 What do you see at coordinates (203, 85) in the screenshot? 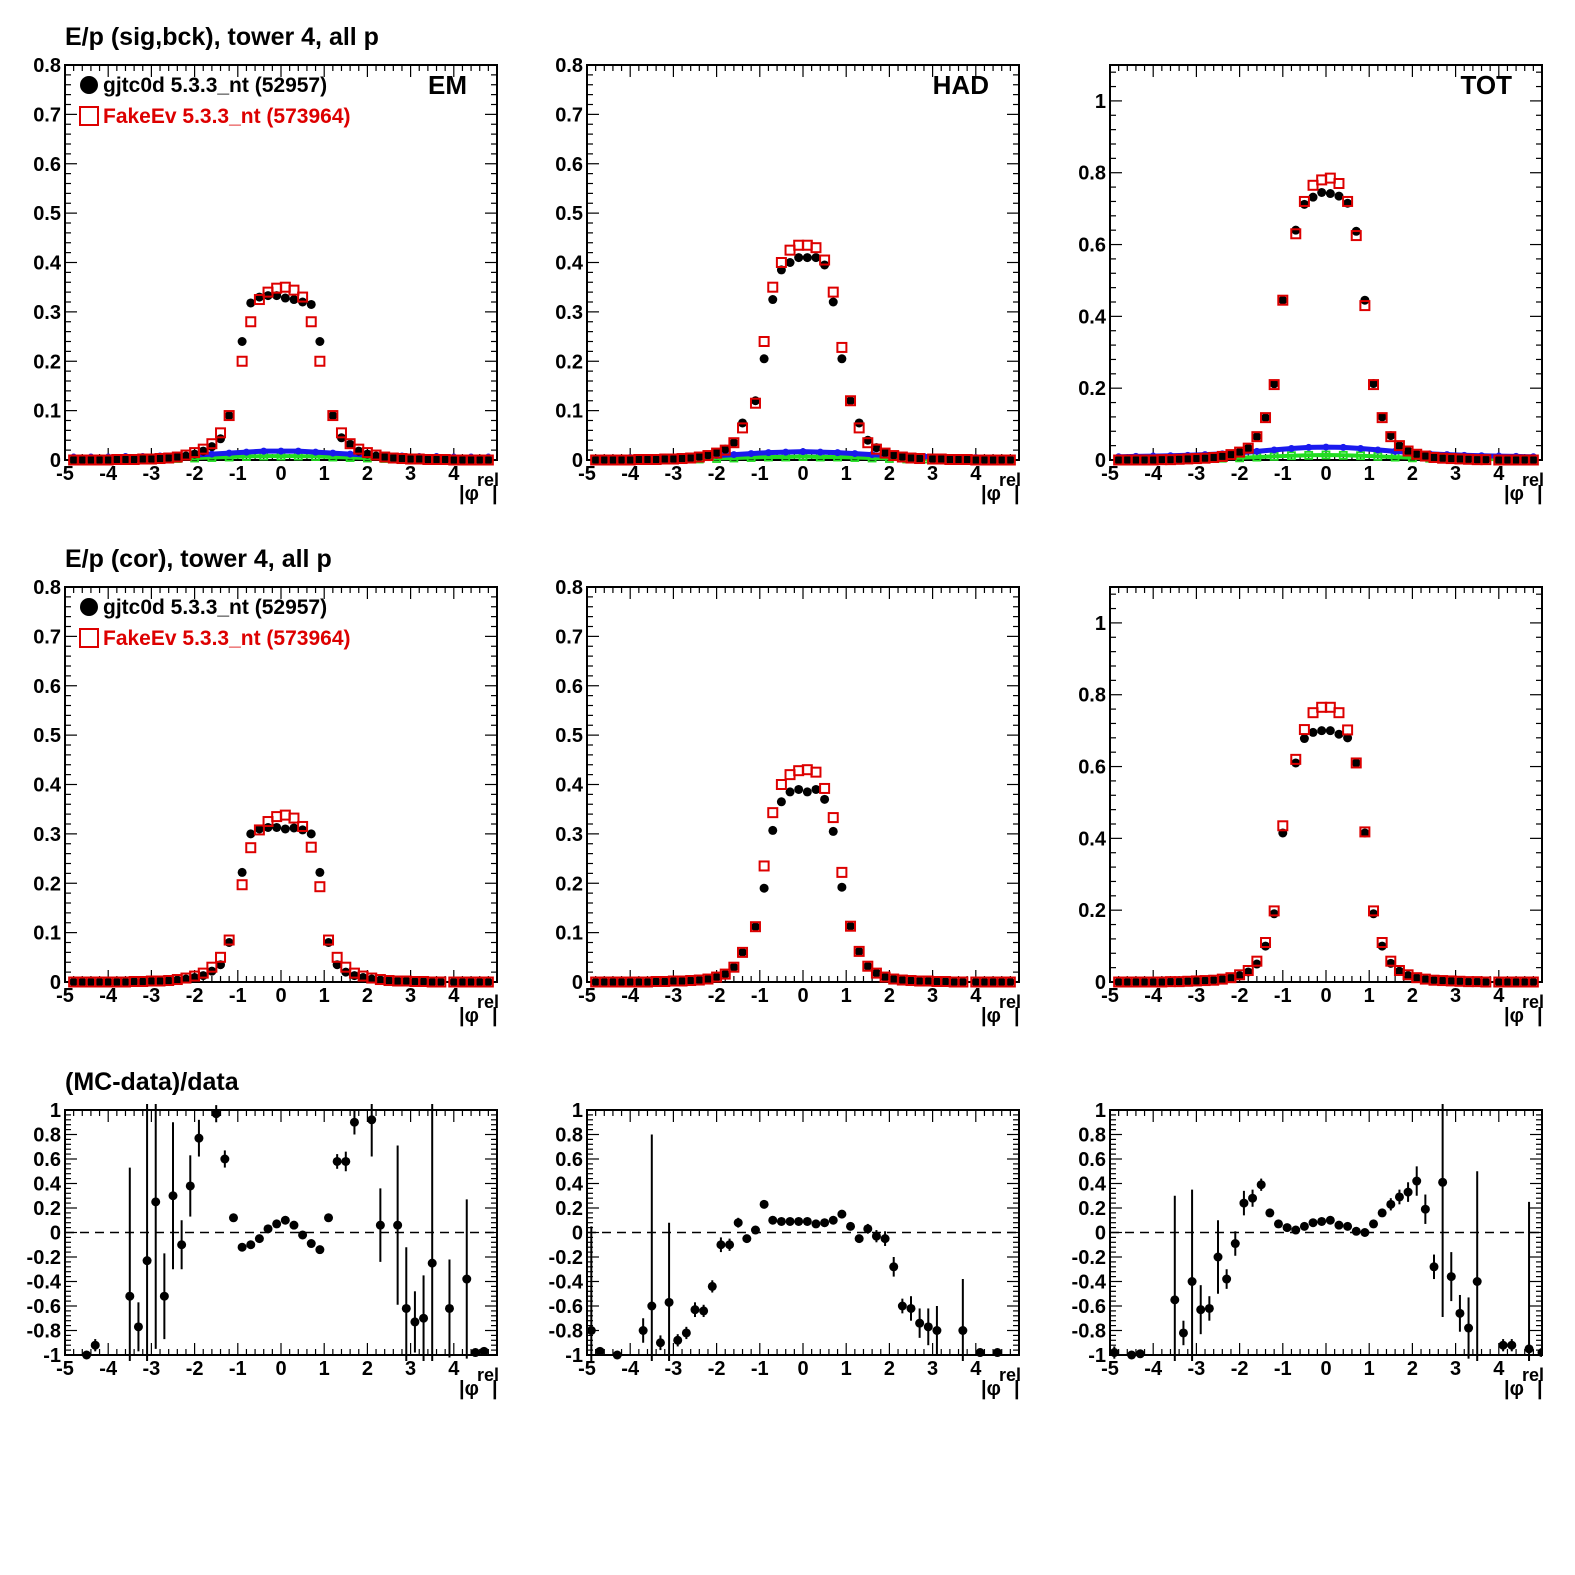
I see `legend-entry: gjtc0d 5.3.3_nt (52957)` at bounding box center [203, 85].